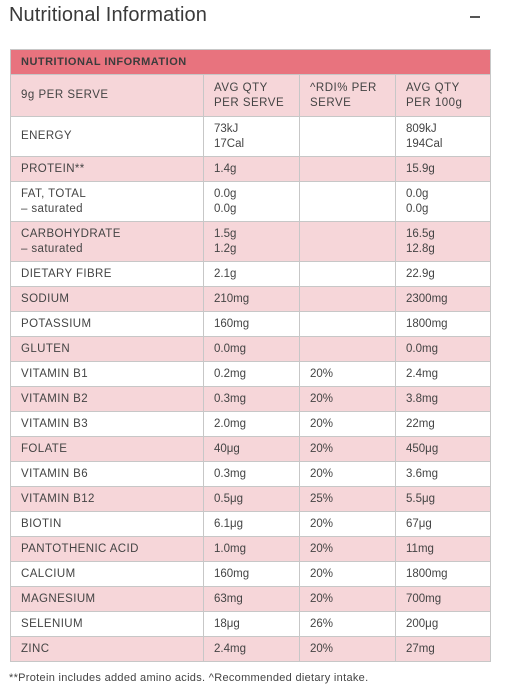  I want to click on cell-line: 2.1g, so click(225, 273).